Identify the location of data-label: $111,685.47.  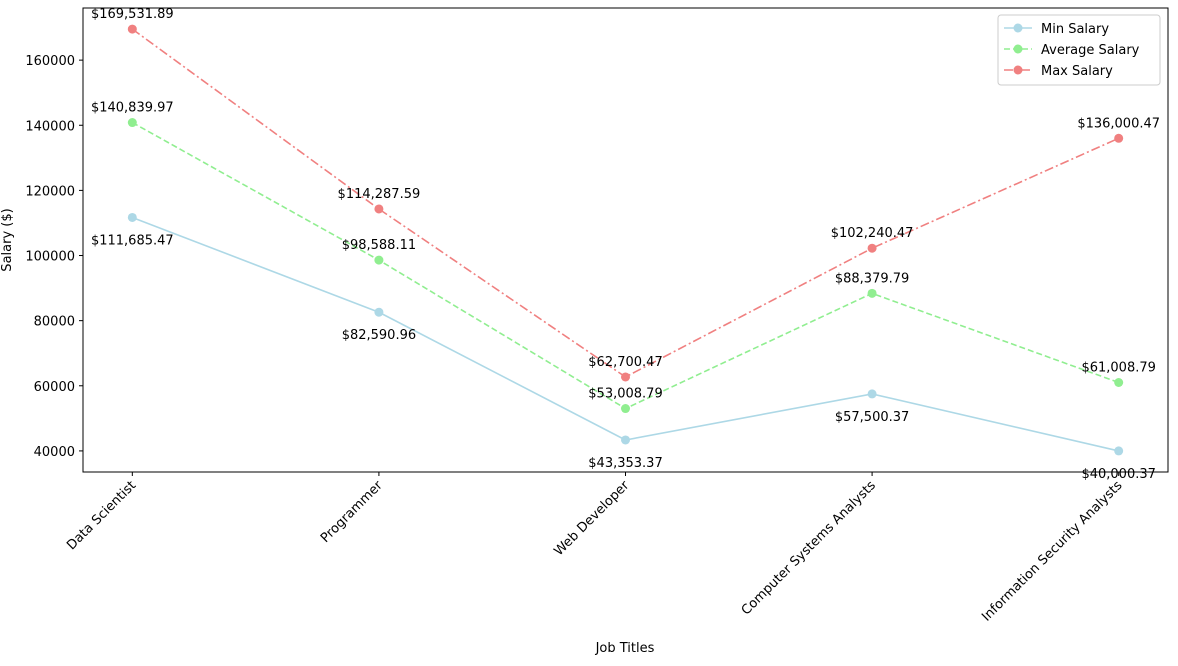
(132, 240).